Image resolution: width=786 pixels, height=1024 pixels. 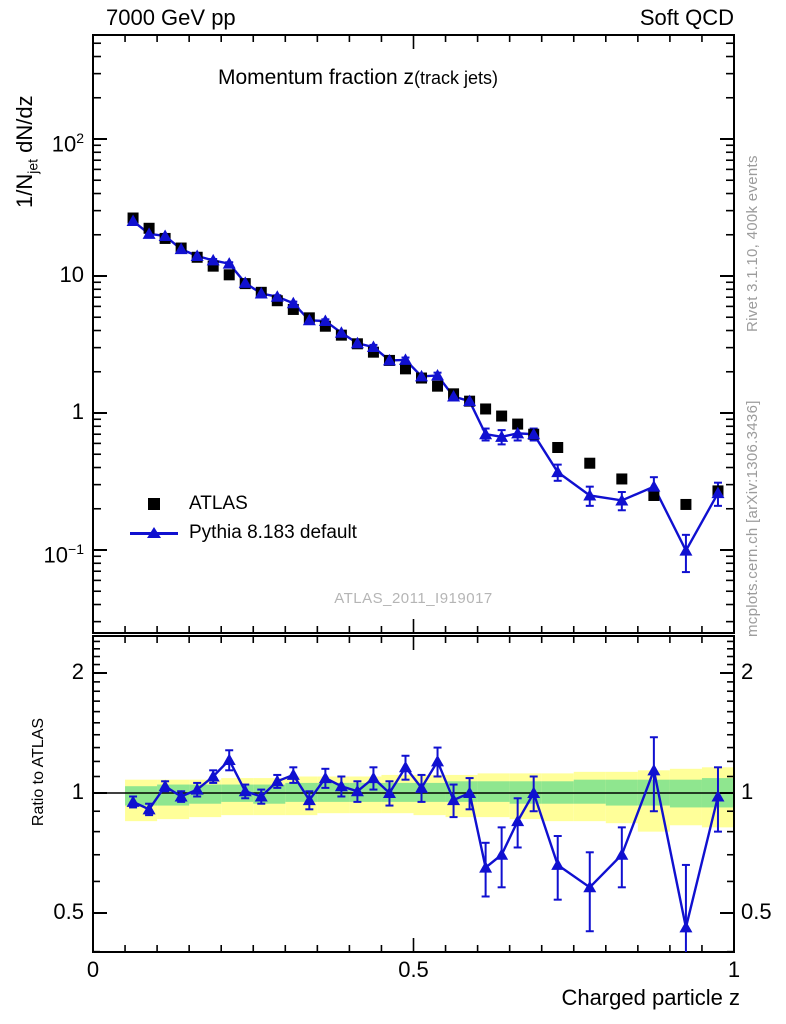 I want to click on legend: ATLAS Pythia 8.183 default, so click(x=242, y=518).